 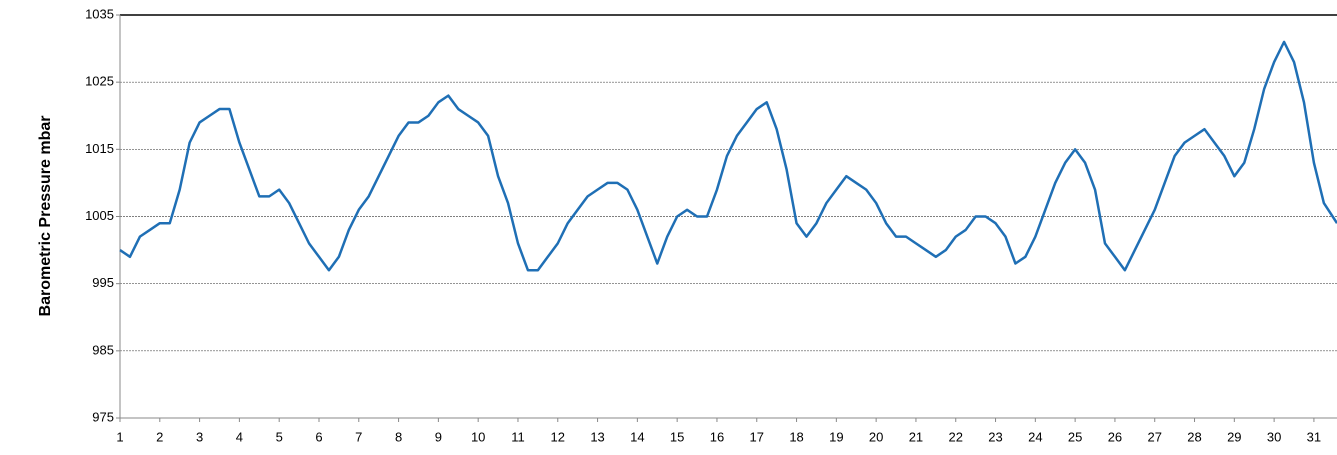 What do you see at coordinates (1154, 436) in the screenshot?
I see `x-tick-label: 27` at bounding box center [1154, 436].